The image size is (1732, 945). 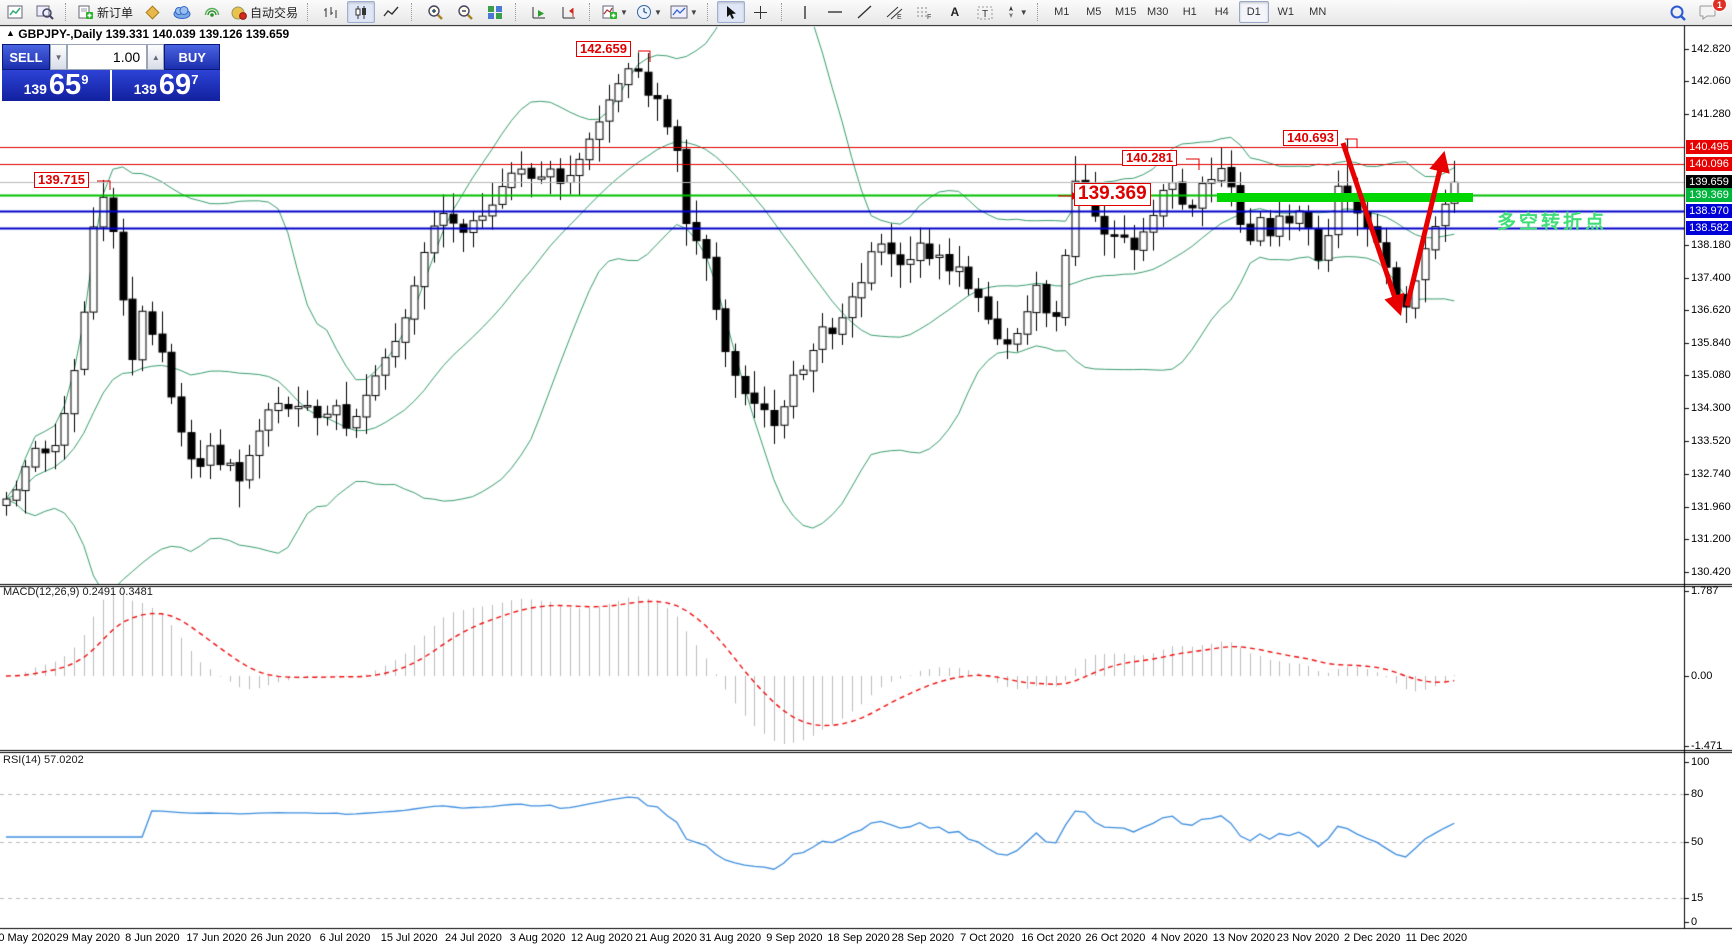 What do you see at coordinates (1253, 12) in the screenshot?
I see `timeframe-d1-button: D1` at bounding box center [1253, 12].